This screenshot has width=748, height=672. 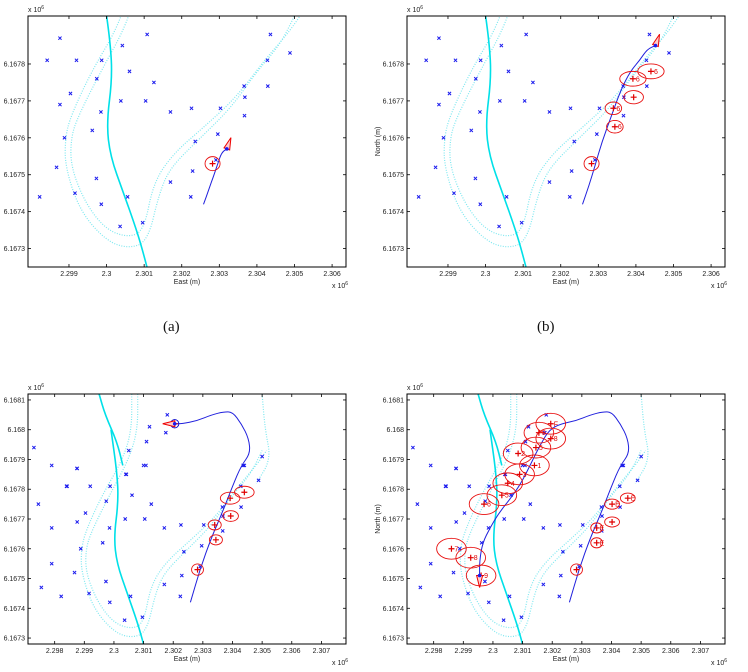 What do you see at coordinates (456, 549) in the screenshot?
I see `estimate-label: 7` at bounding box center [456, 549].